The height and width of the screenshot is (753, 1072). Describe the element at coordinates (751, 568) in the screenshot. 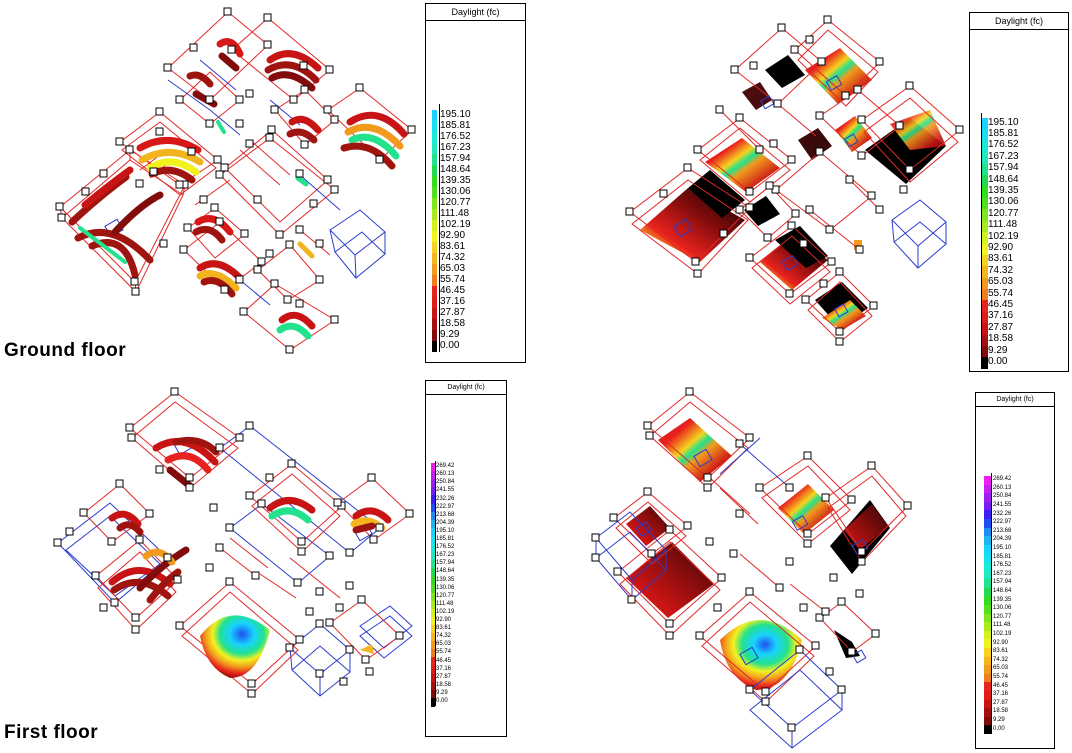

I see `first-floor-filled-drawing` at that location.